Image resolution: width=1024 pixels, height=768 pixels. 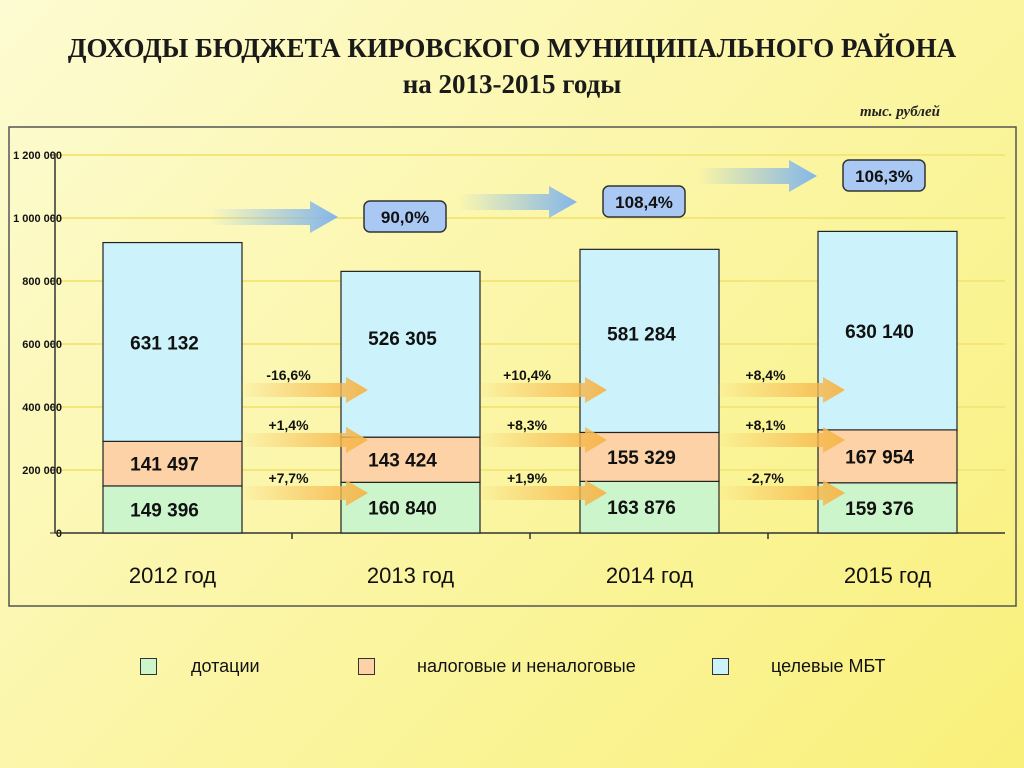 I want to click on legend-swatch-celevye, so click(x=720, y=666).